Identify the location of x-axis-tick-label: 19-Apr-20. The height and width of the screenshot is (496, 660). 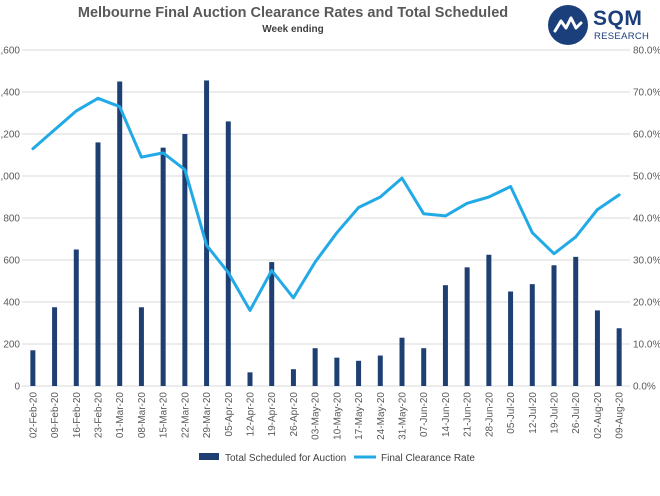
(272, 414).